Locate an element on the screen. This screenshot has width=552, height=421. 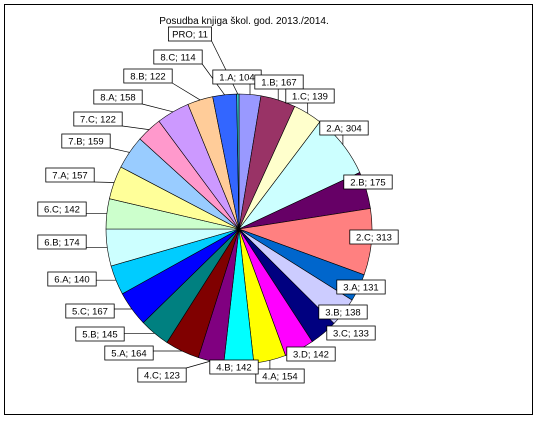
data-label-5c: 5.C; 167 is located at coordinates (90, 312).